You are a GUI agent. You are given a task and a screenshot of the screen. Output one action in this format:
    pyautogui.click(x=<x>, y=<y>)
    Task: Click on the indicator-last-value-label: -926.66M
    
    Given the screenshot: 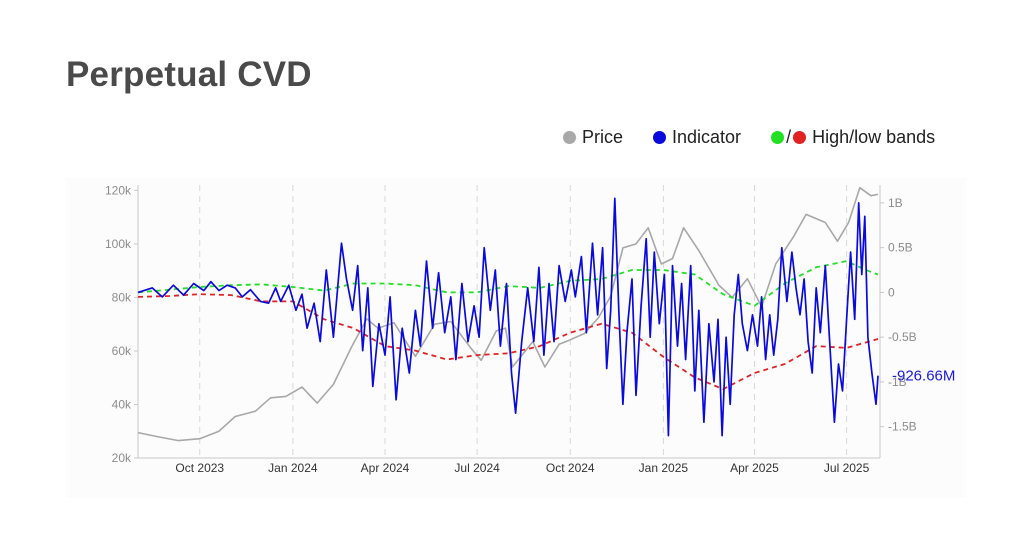 What is the action you would take?
    pyautogui.click(x=923, y=376)
    